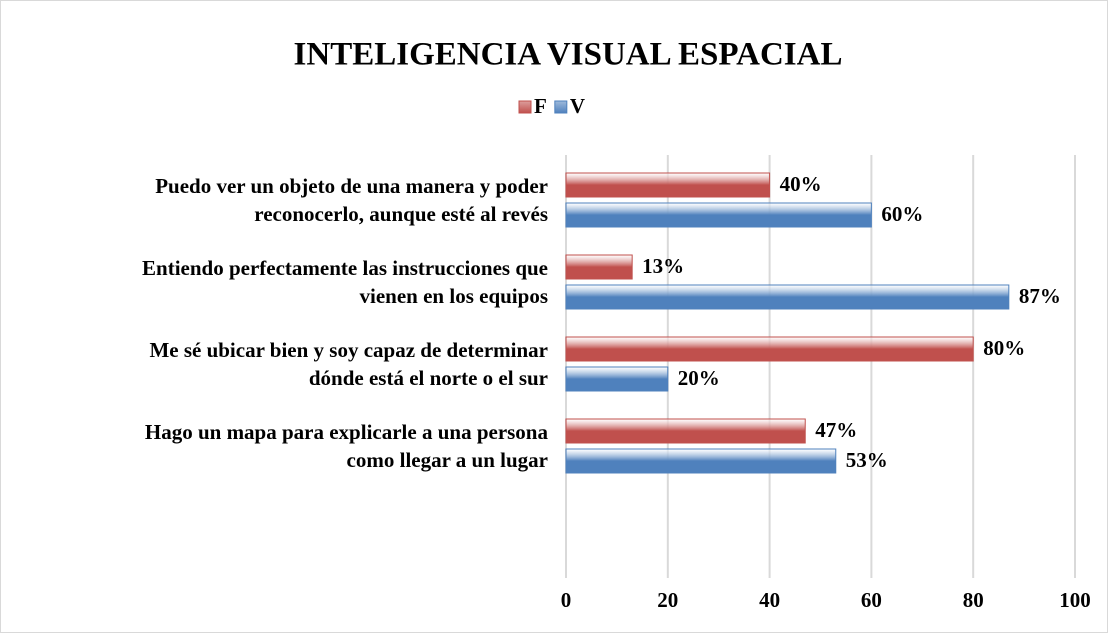 The height and width of the screenshot is (634, 1109). What do you see at coordinates (867, 460) in the screenshot?
I see `data-label: 53%` at bounding box center [867, 460].